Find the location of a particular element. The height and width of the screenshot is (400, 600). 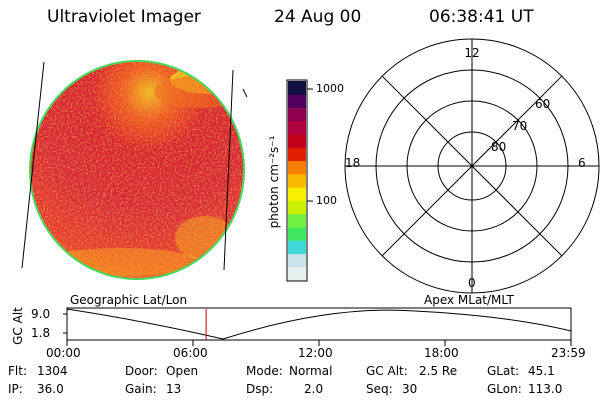

altitude-plot-frame is located at coordinates (319, 324).